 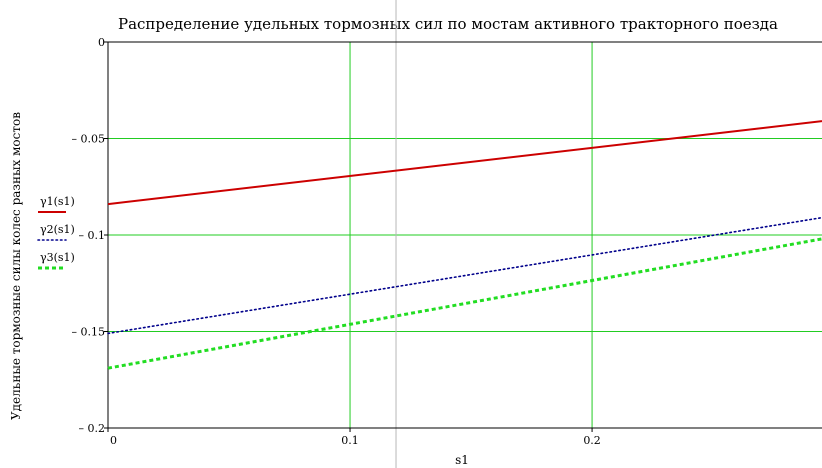 I want to click on legend-label-3: γ3(s1), so click(x=57, y=257).